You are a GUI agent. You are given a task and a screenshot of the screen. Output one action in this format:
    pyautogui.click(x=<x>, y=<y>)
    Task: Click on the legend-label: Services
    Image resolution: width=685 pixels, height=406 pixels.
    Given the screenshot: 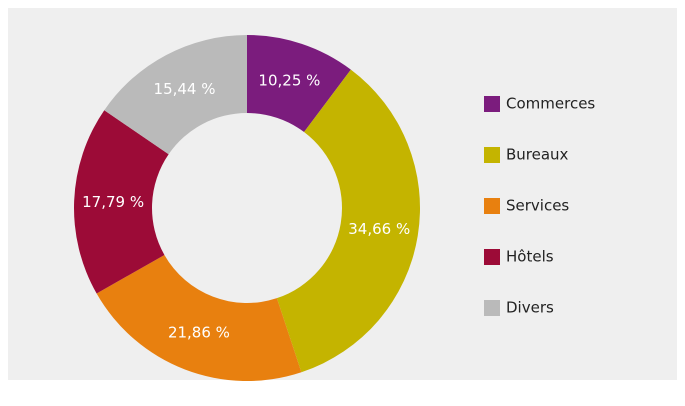 What is the action you would take?
    pyautogui.click(x=537, y=206)
    